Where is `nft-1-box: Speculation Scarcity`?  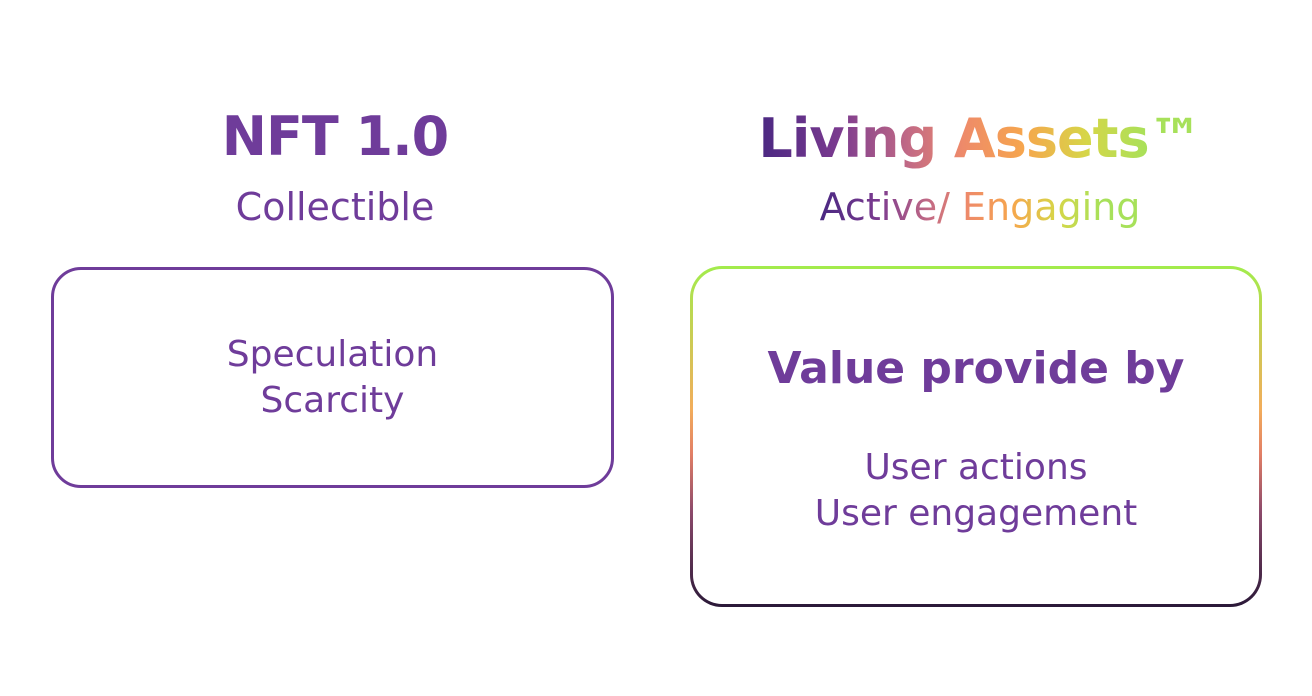 nft-1-box: Speculation Scarcity is located at coordinates (332, 377).